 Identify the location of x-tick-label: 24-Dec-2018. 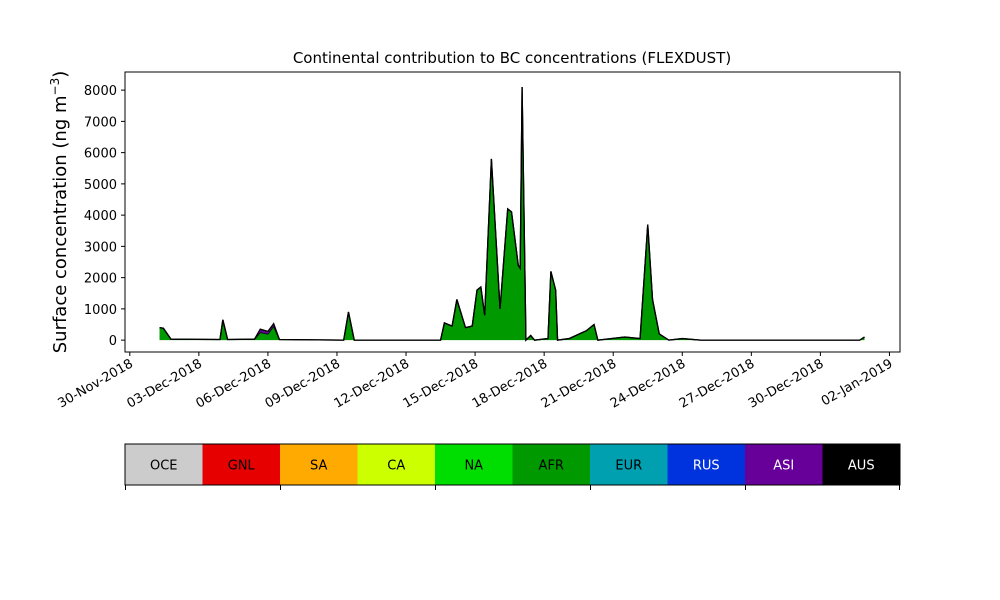
(648, 383).